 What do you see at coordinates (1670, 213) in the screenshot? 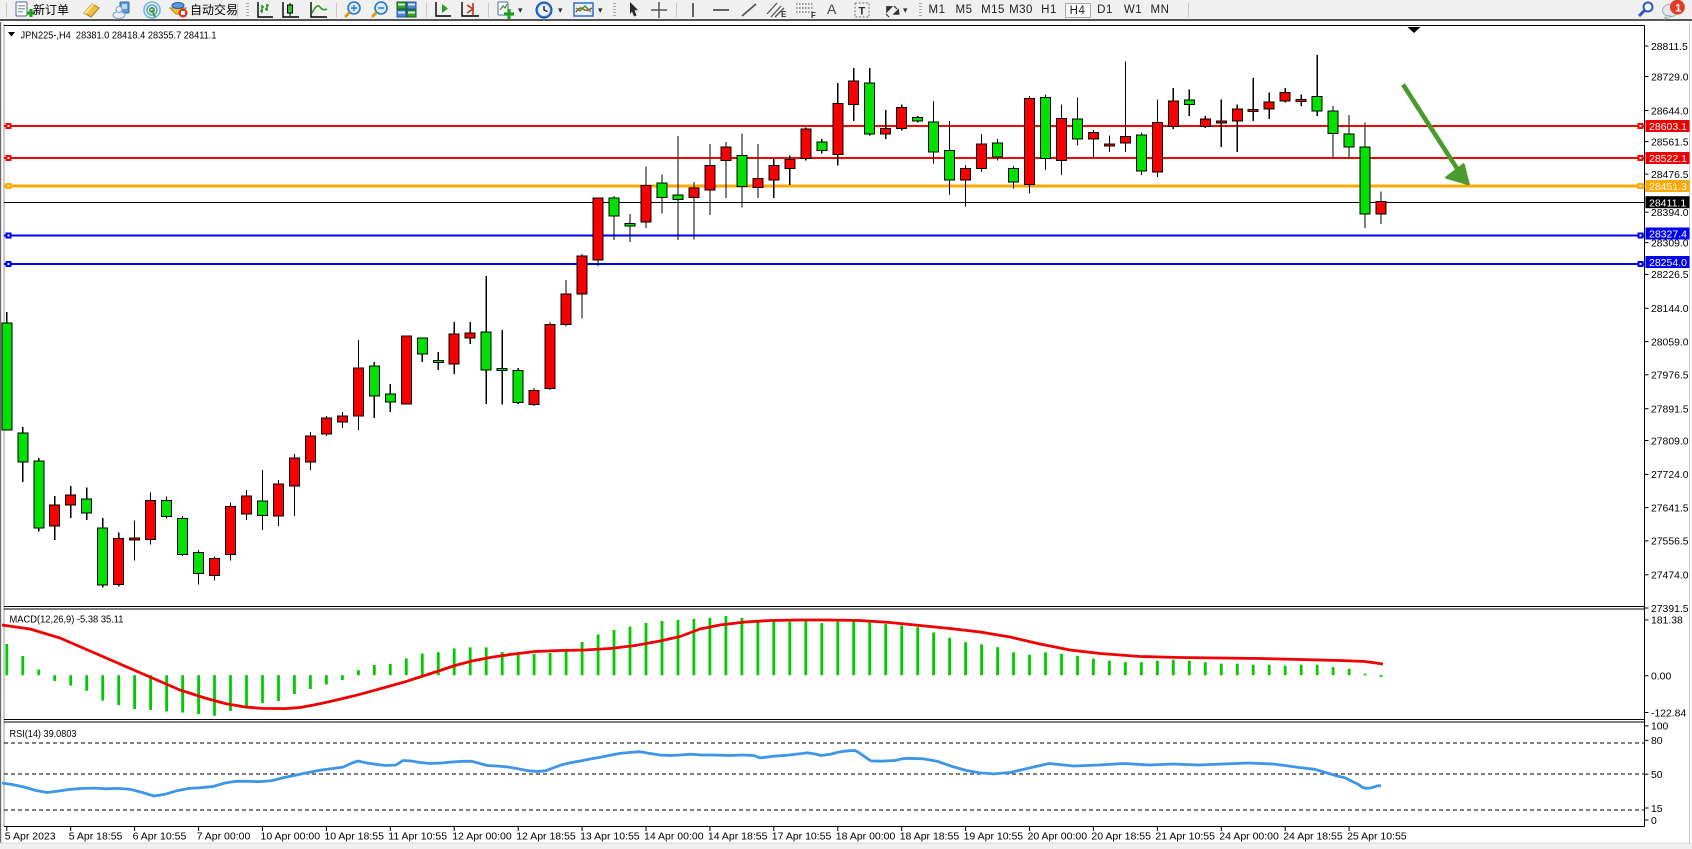
I see `svg-text: 28394.0` at bounding box center [1670, 213].